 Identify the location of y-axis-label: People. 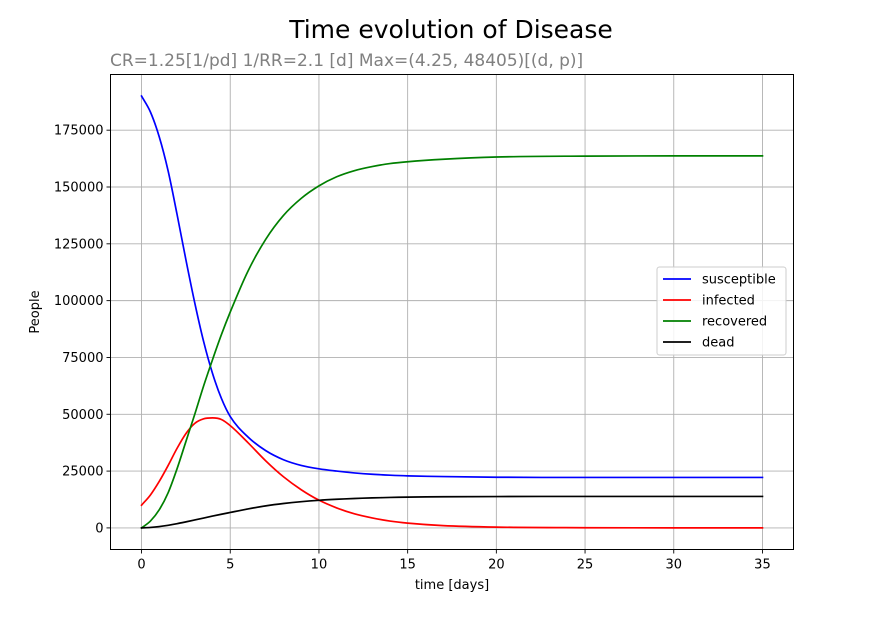
(35, 311).